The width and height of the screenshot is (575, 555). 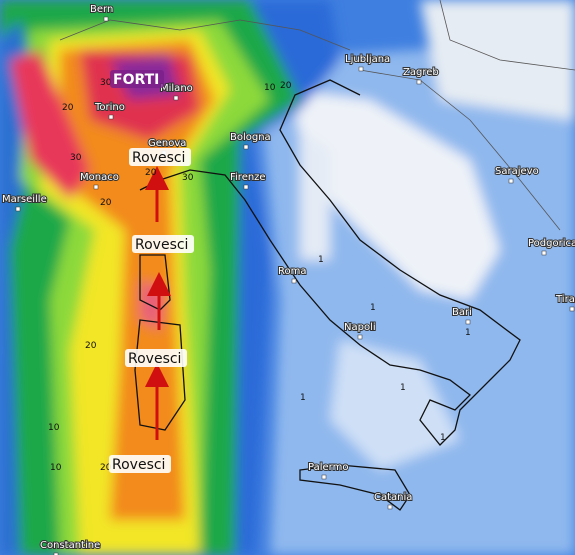 I want to click on city-label: Torino, so click(x=109, y=107).